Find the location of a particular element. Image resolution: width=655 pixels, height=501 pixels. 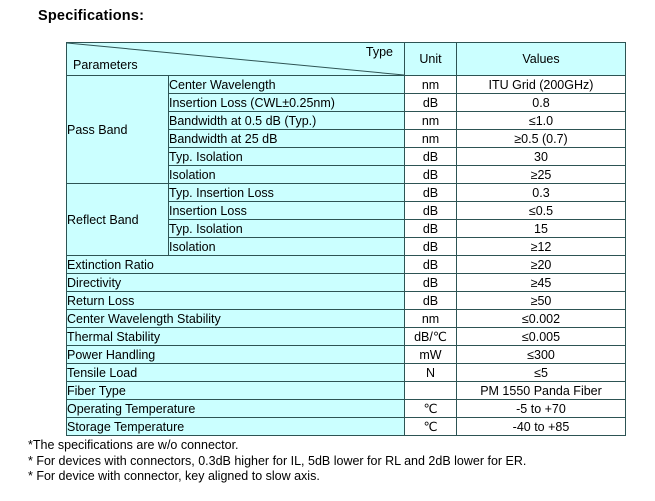

table-row: Tensile Load N ≤5 is located at coordinates (346, 372).